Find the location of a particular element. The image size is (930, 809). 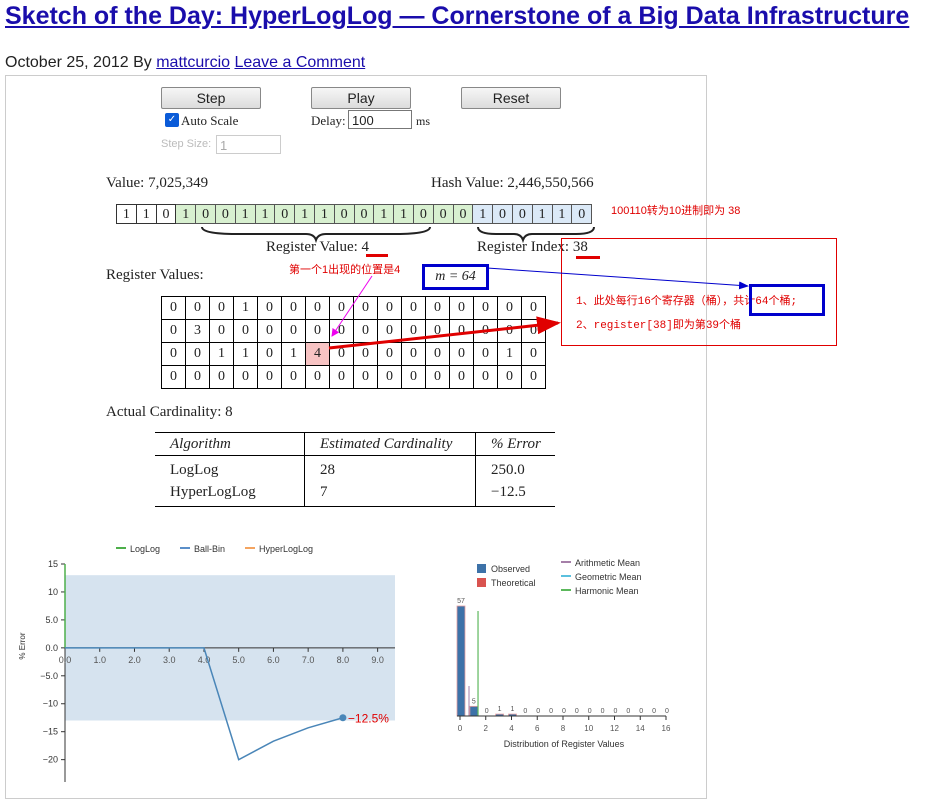

step-size-input: 1 is located at coordinates (248, 144).